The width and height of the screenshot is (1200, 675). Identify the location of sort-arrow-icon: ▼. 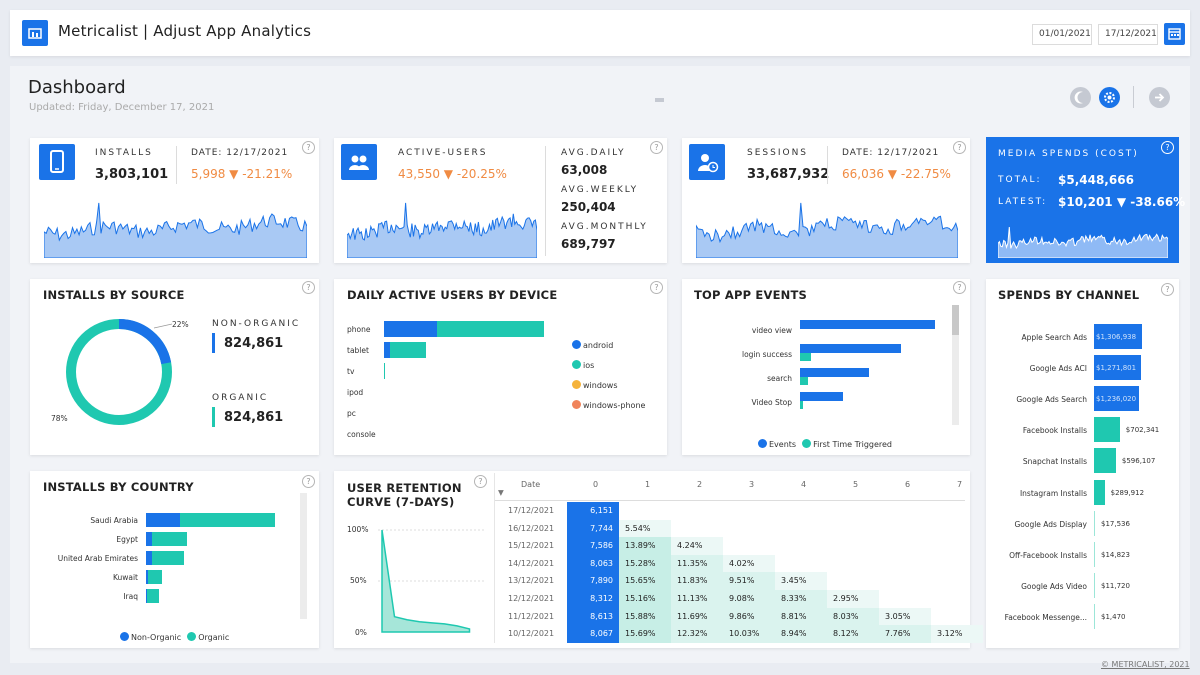
(501, 492).